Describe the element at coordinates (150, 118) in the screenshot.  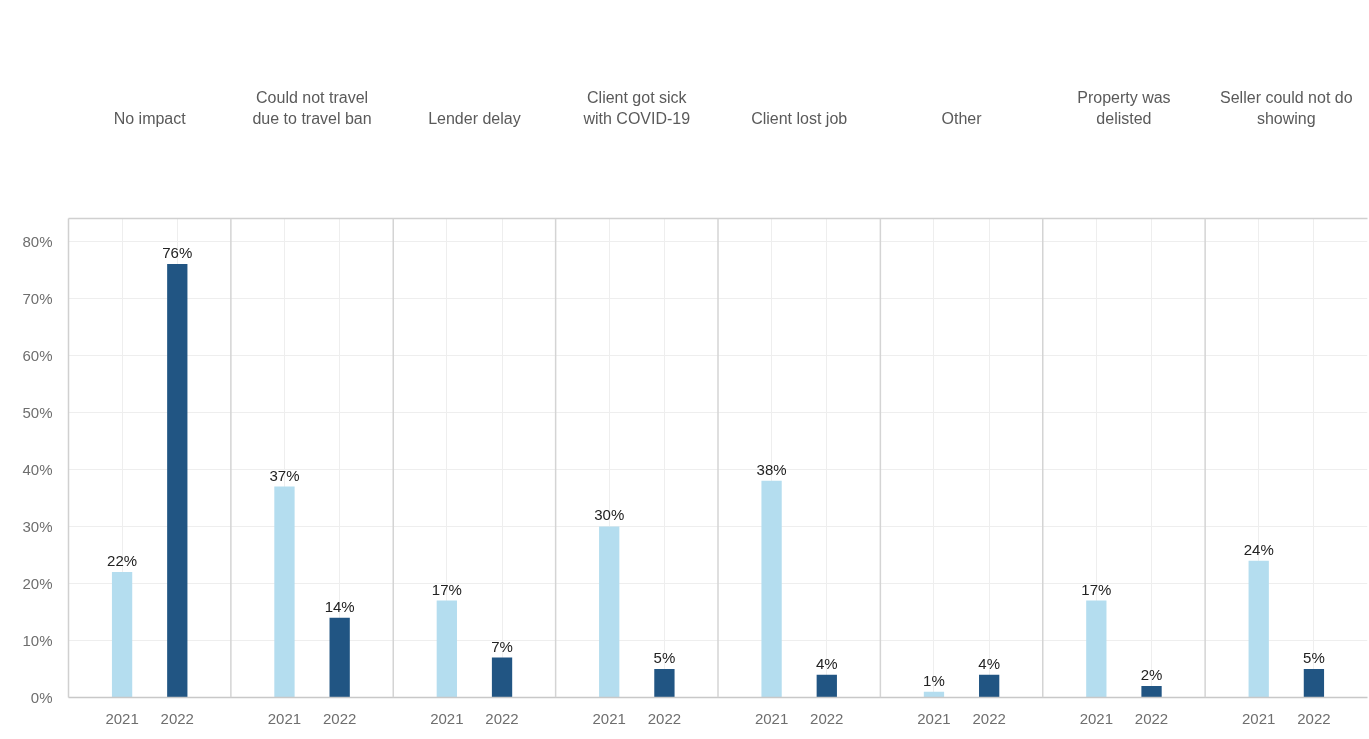
I see `x-tick-label: No impact` at that location.